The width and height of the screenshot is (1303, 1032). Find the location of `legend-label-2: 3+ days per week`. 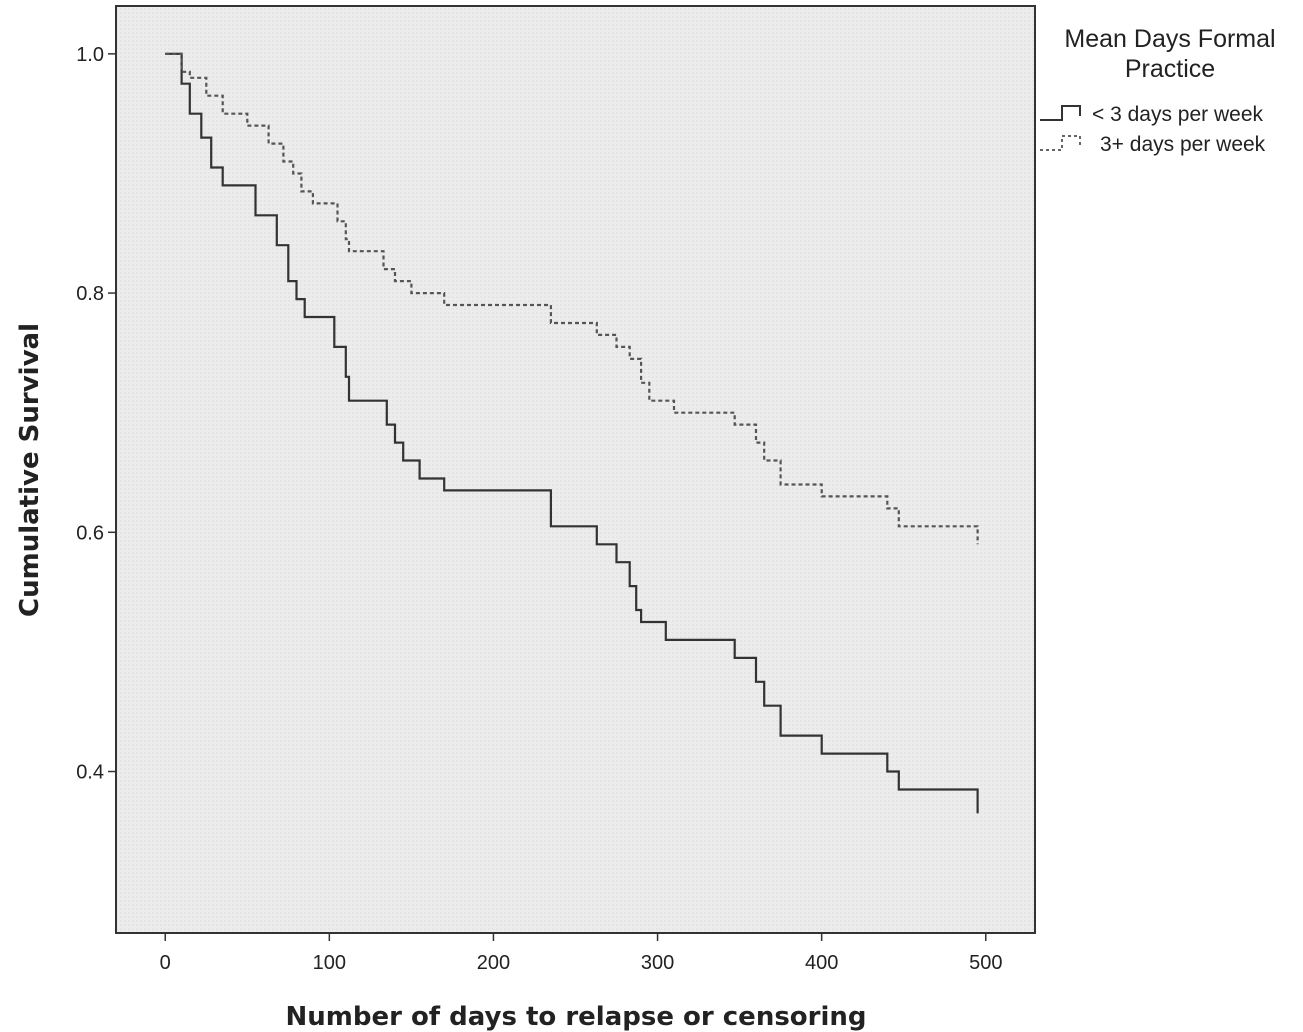

legend-label-2: 3+ days per week is located at coordinates (1183, 144).